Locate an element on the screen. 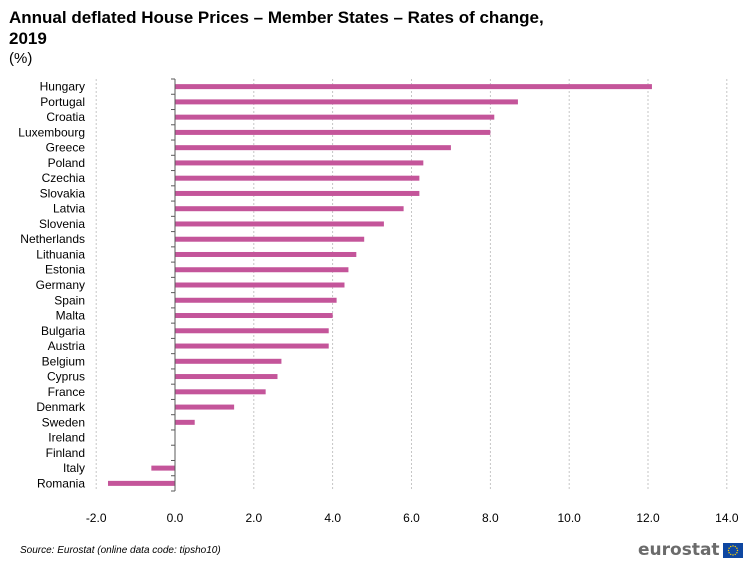 The height and width of the screenshot is (565, 750). category-label: Romania is located at coordinates (61, 483).